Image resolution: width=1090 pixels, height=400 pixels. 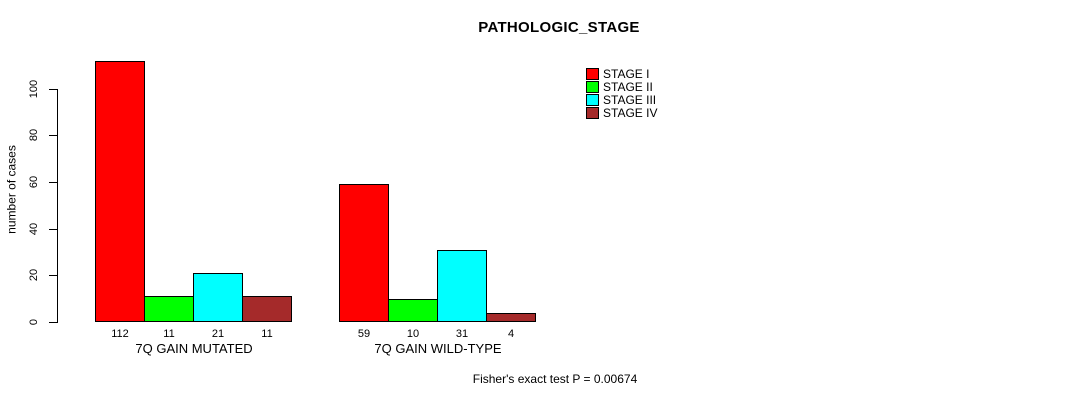 I want to click on legend-item: STAGE II, so click(x=621, y=86).